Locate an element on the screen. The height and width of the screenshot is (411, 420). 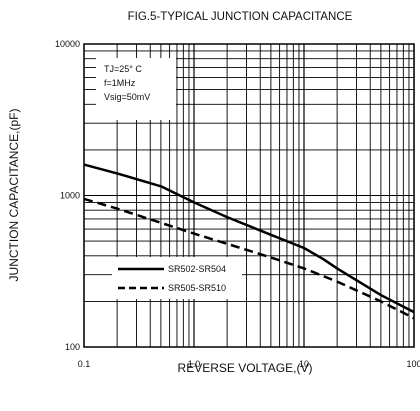
chart-title: FIG.5-TYPICAL JUNCTION CAPACITANCE is located at coordinates (240, 17).